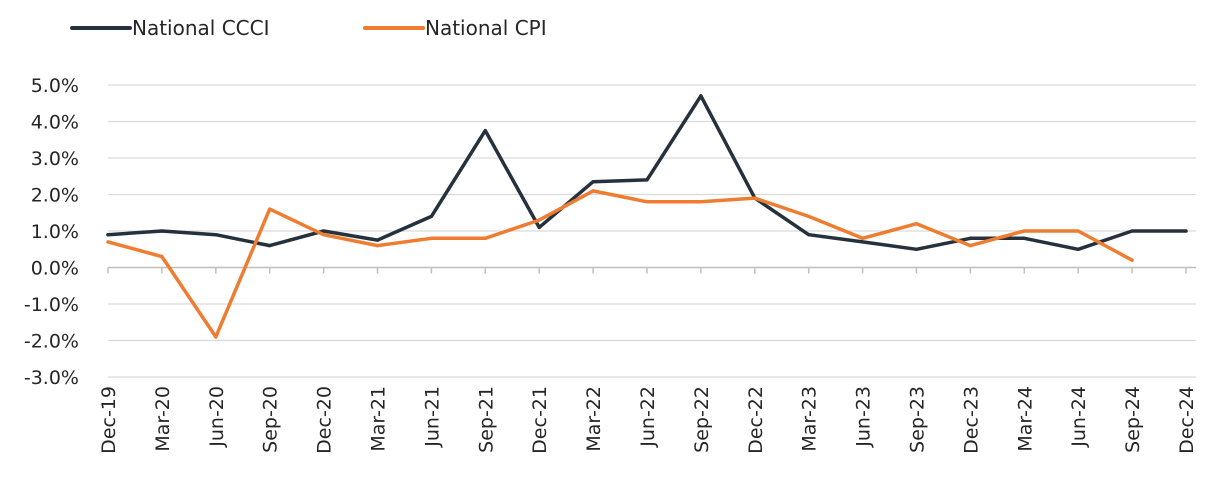  What do you see at coordinates (702, 419) in the screenshot?
I see `x-tick-label: Sep-22` at bounding box center [702, 419].